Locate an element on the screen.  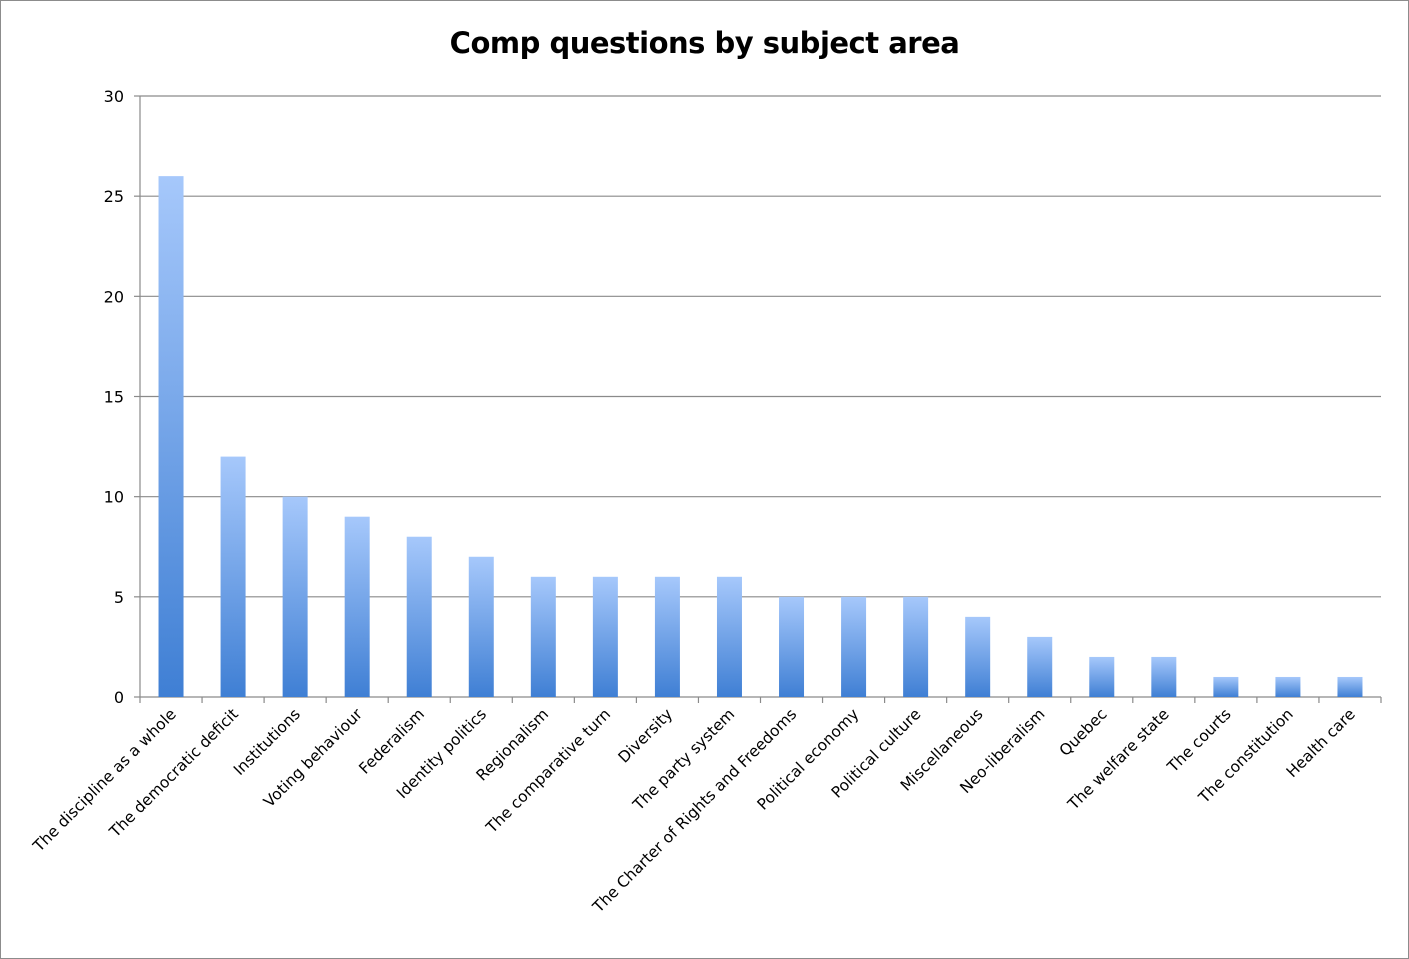
x-tick-label: The welfare state is located at coordinates (1118, 759).